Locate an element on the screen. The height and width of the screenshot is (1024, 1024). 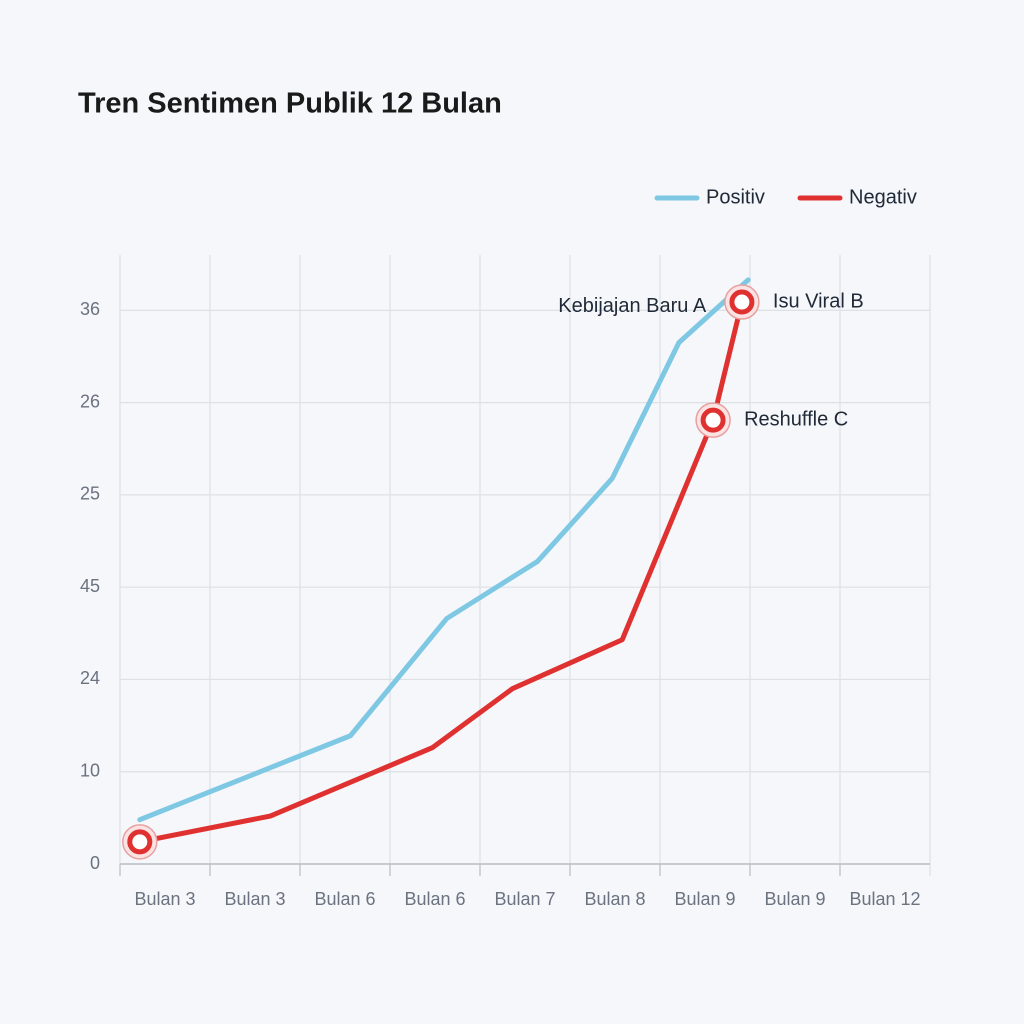
chart-title: Tren Sentimen Publik 12 Bulan is located at coordinates (290, 104).